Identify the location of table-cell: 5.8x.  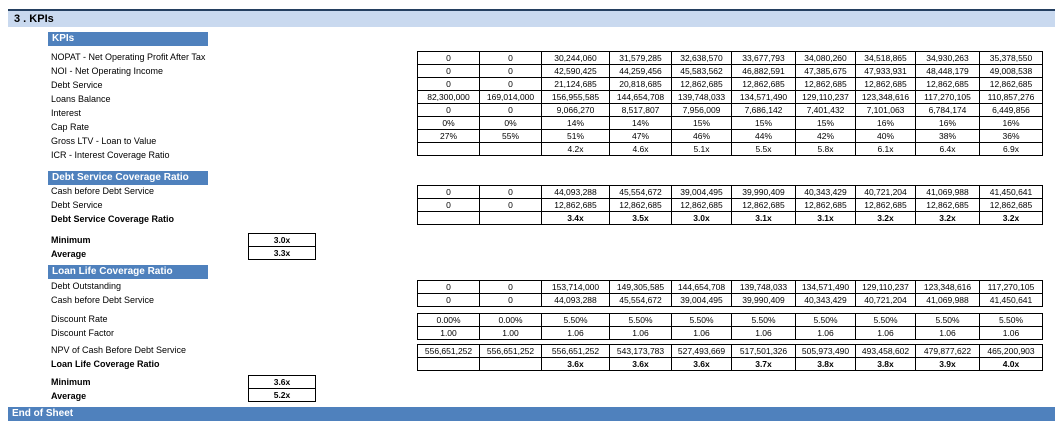
(825, 149).